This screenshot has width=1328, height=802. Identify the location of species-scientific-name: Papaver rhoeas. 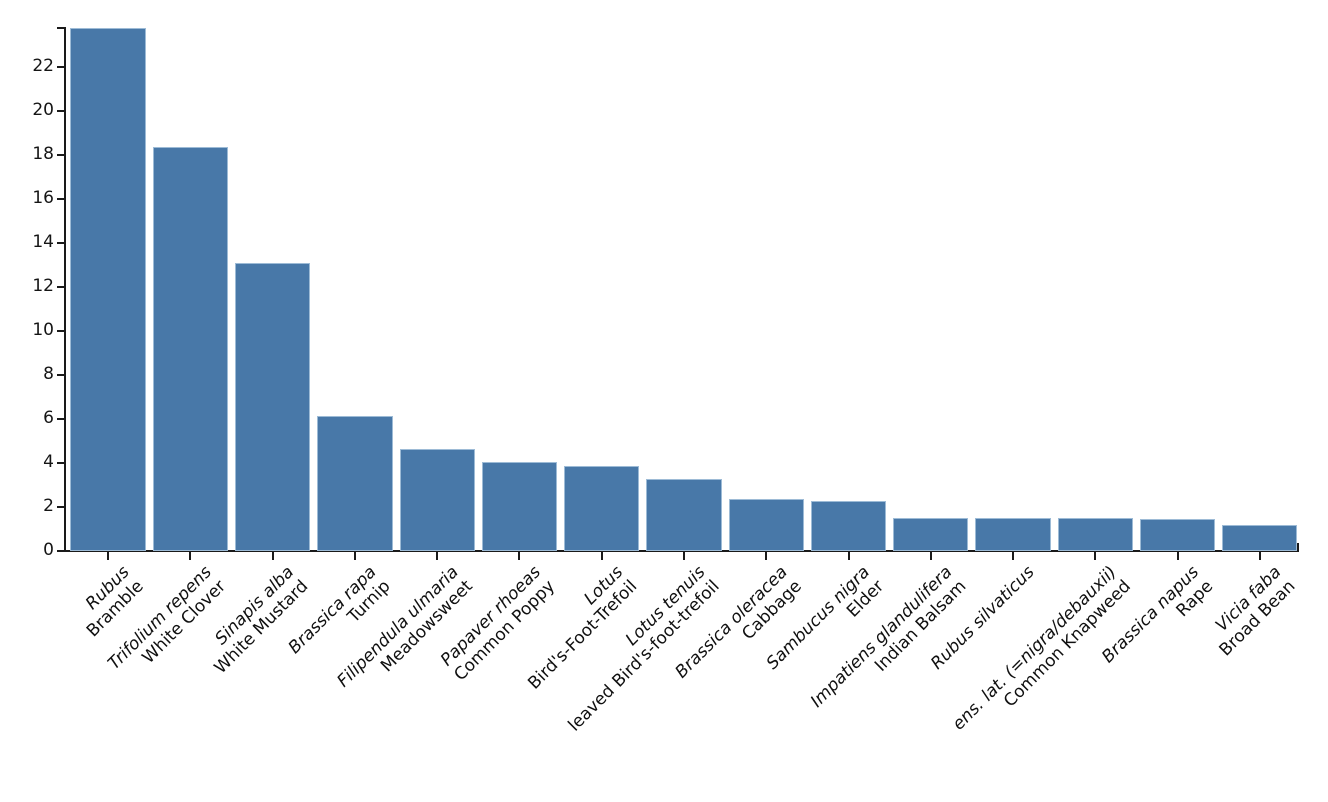
(490, 616).